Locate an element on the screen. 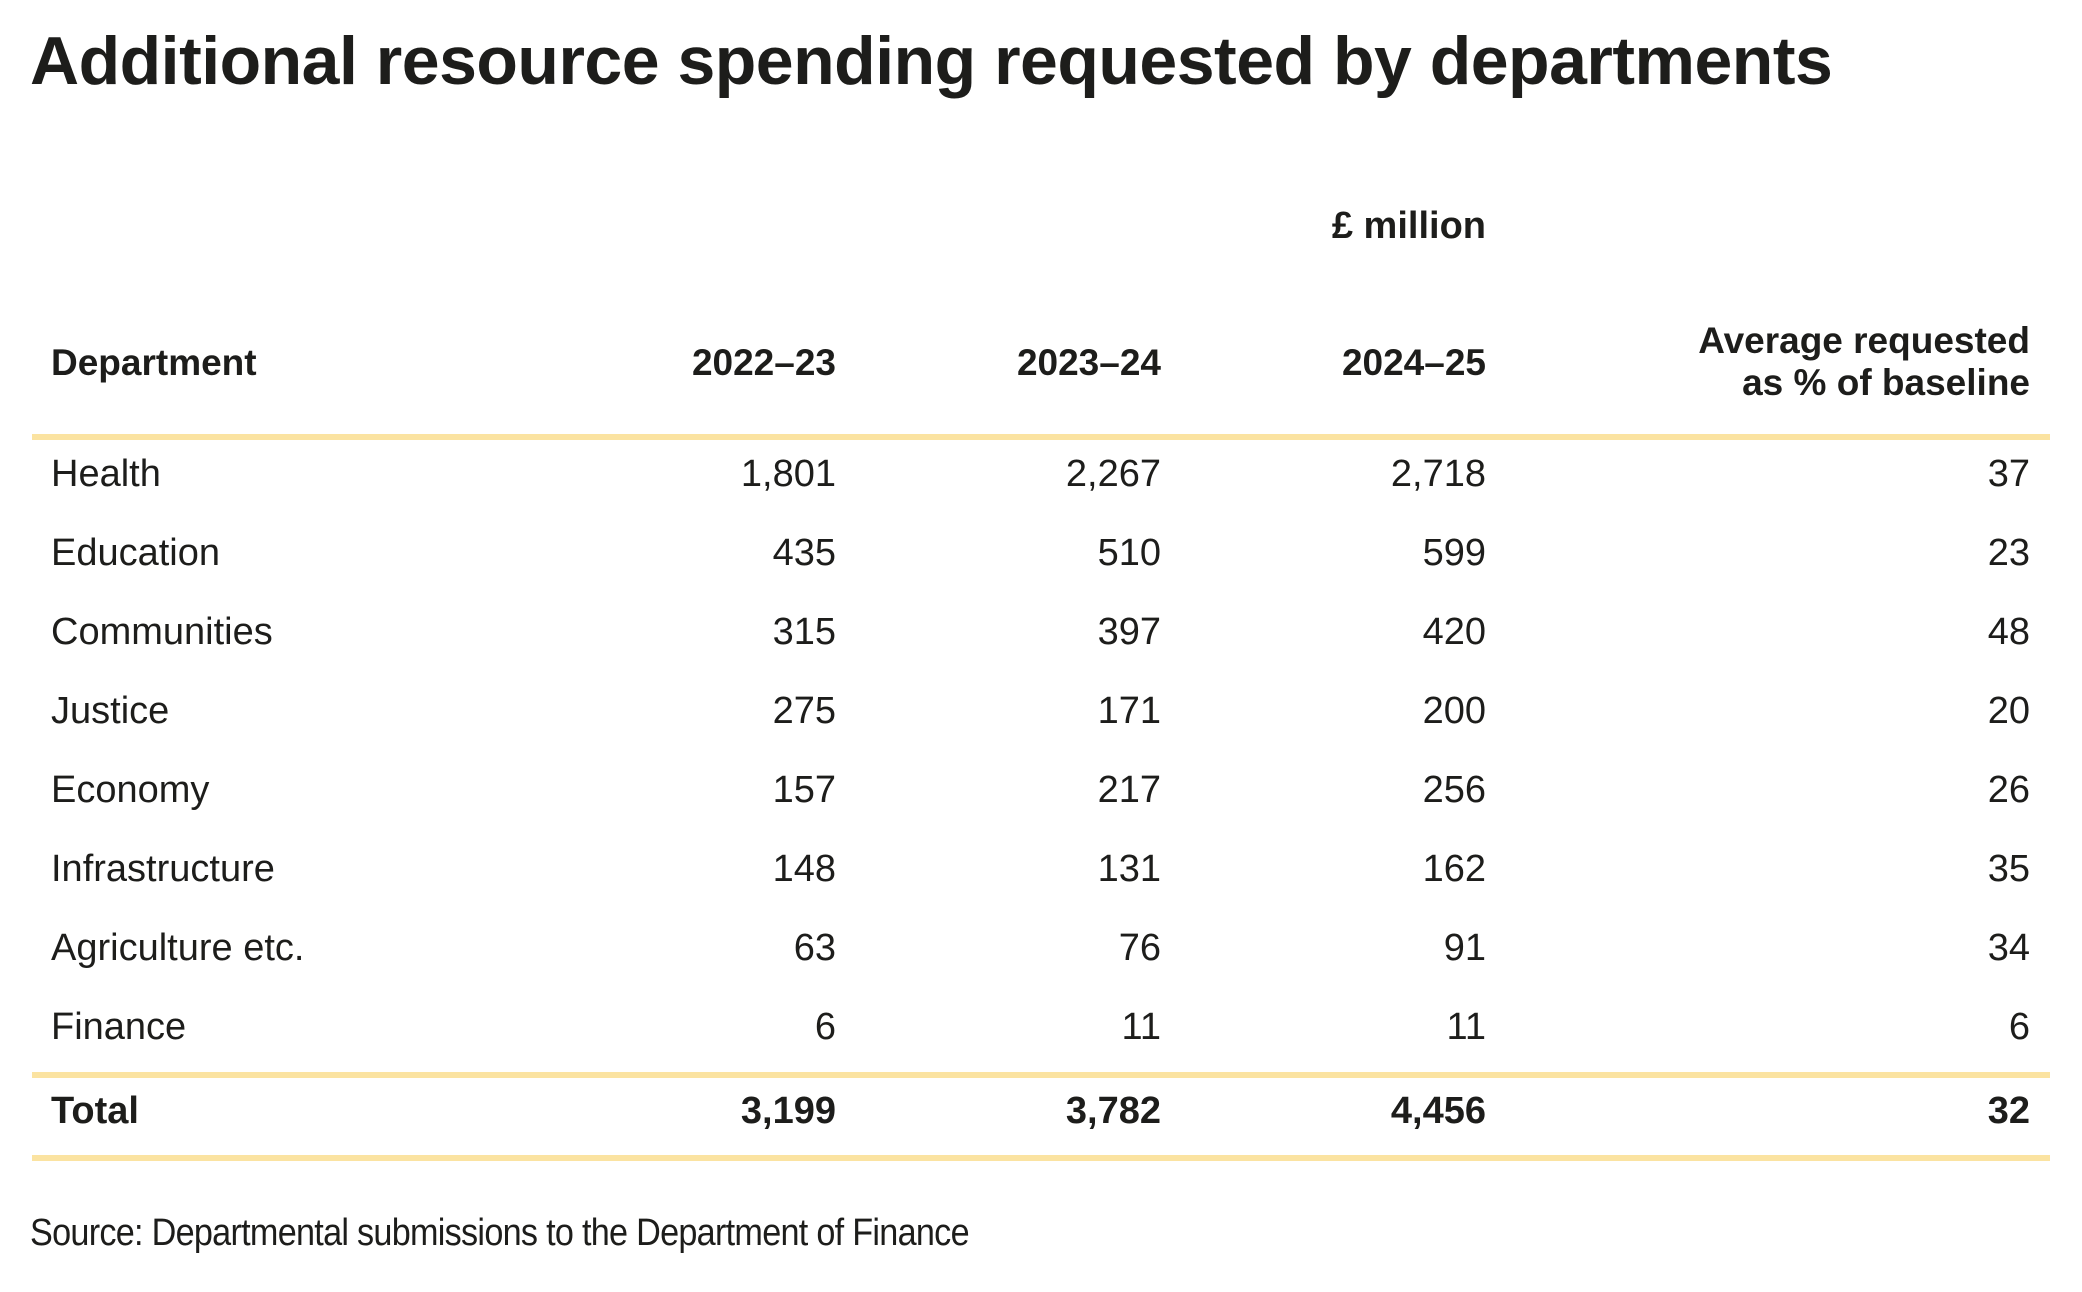  cell-2023-24: 131 is located at coordinates (1129, 869).